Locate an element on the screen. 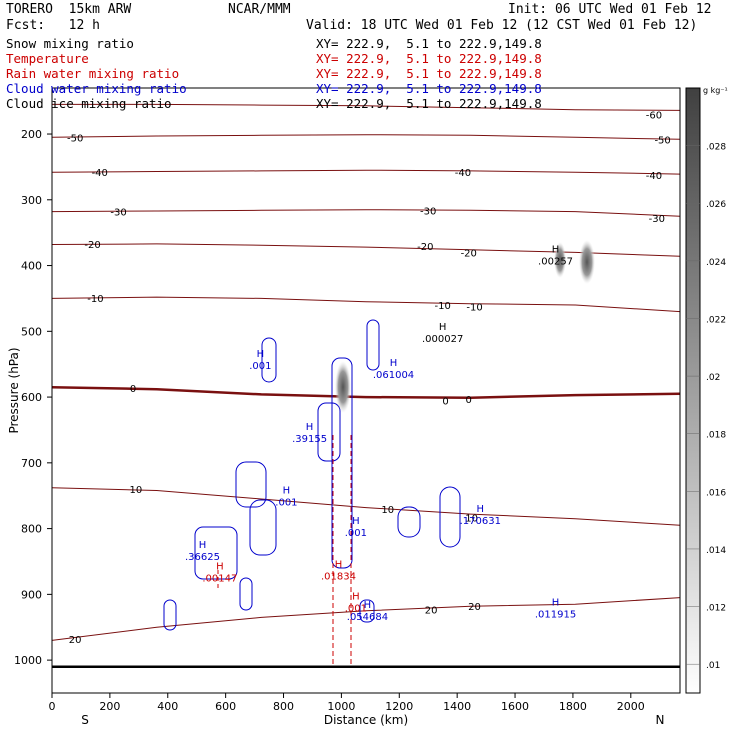 The height and width of the screenshot is (740, 740). colorbar-label: .014 is located at coordinates (716, 551).